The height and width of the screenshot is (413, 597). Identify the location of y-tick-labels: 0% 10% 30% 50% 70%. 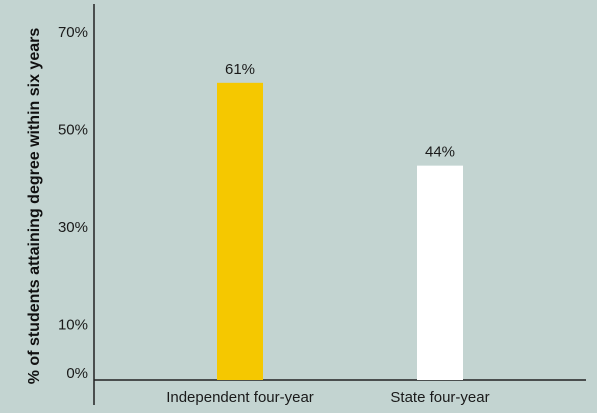
(73, 203).